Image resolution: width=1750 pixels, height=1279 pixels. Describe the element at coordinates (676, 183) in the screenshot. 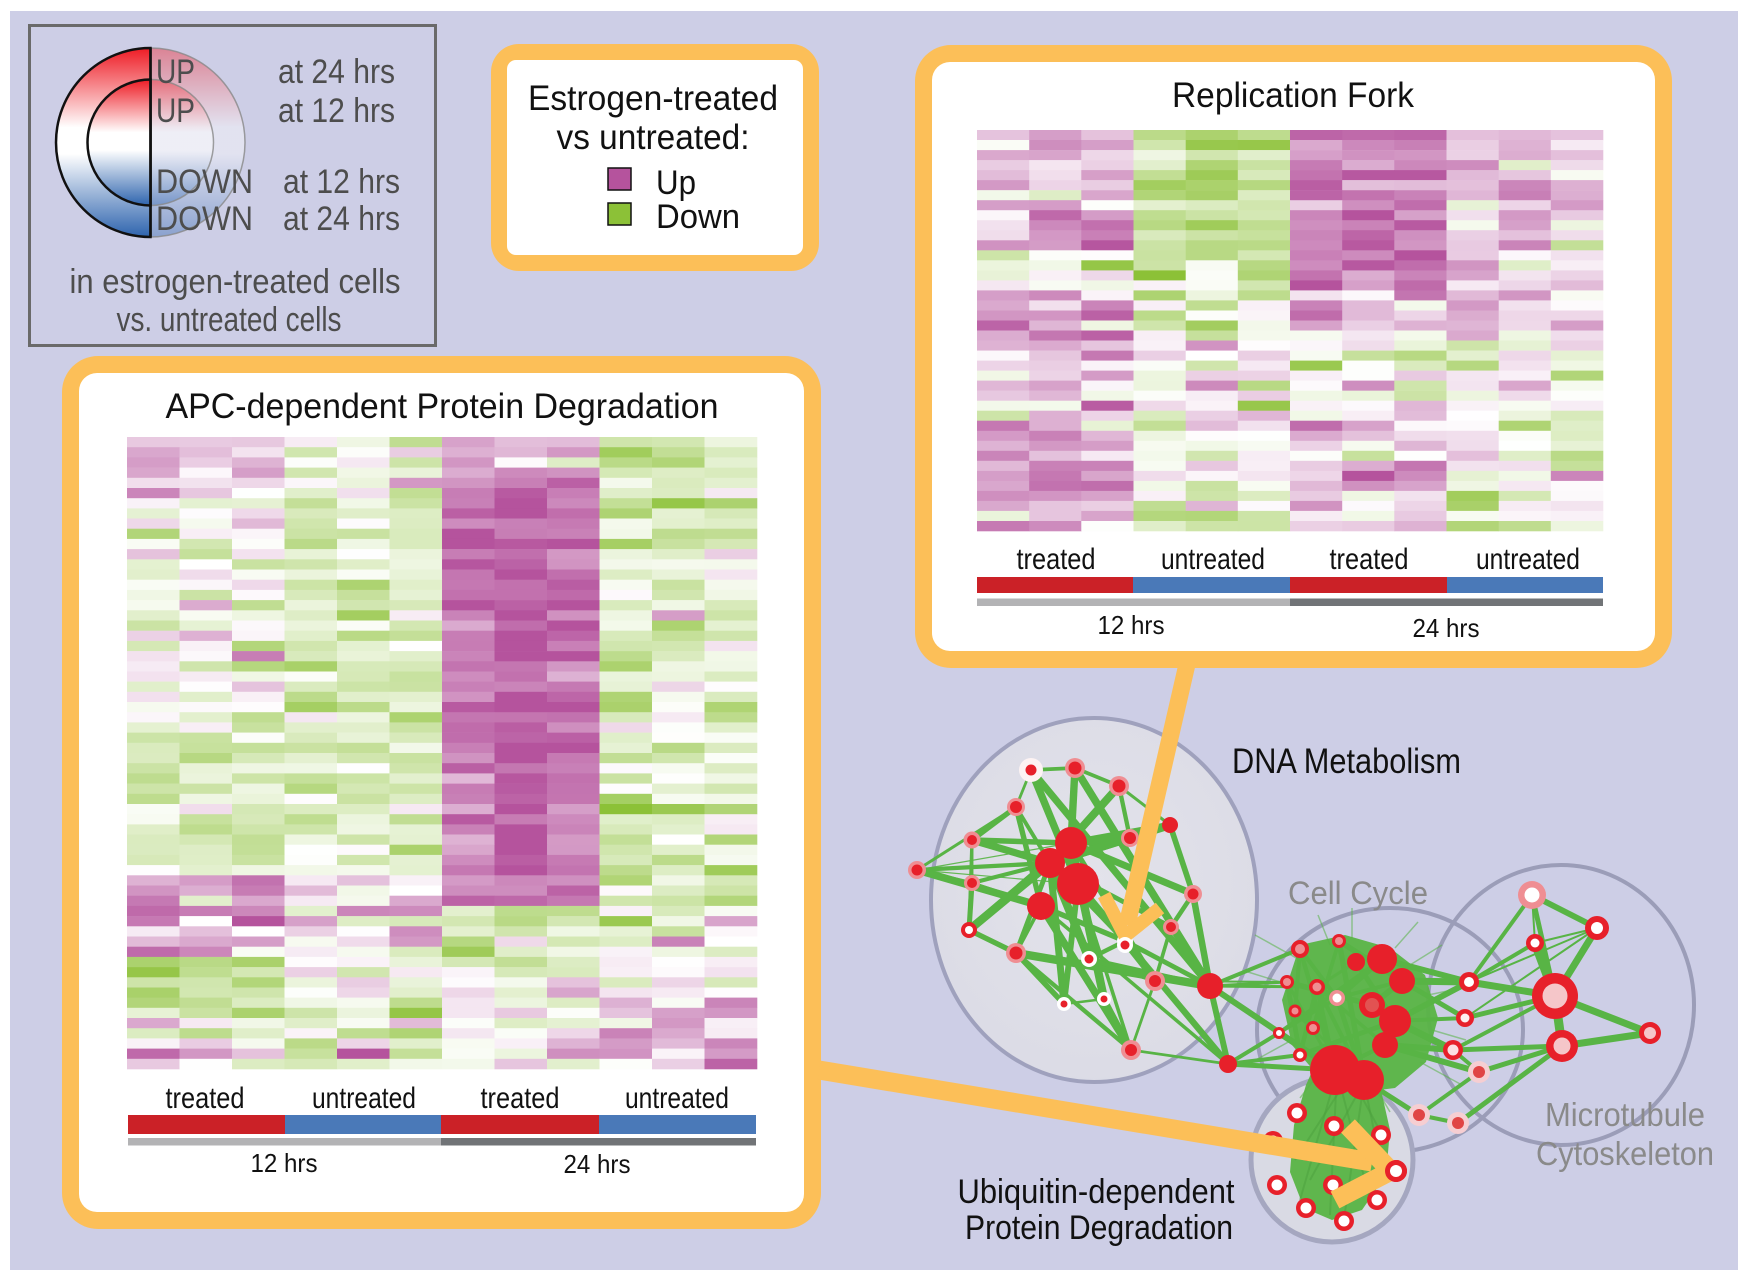

I see `svg-text: Up` at that location.